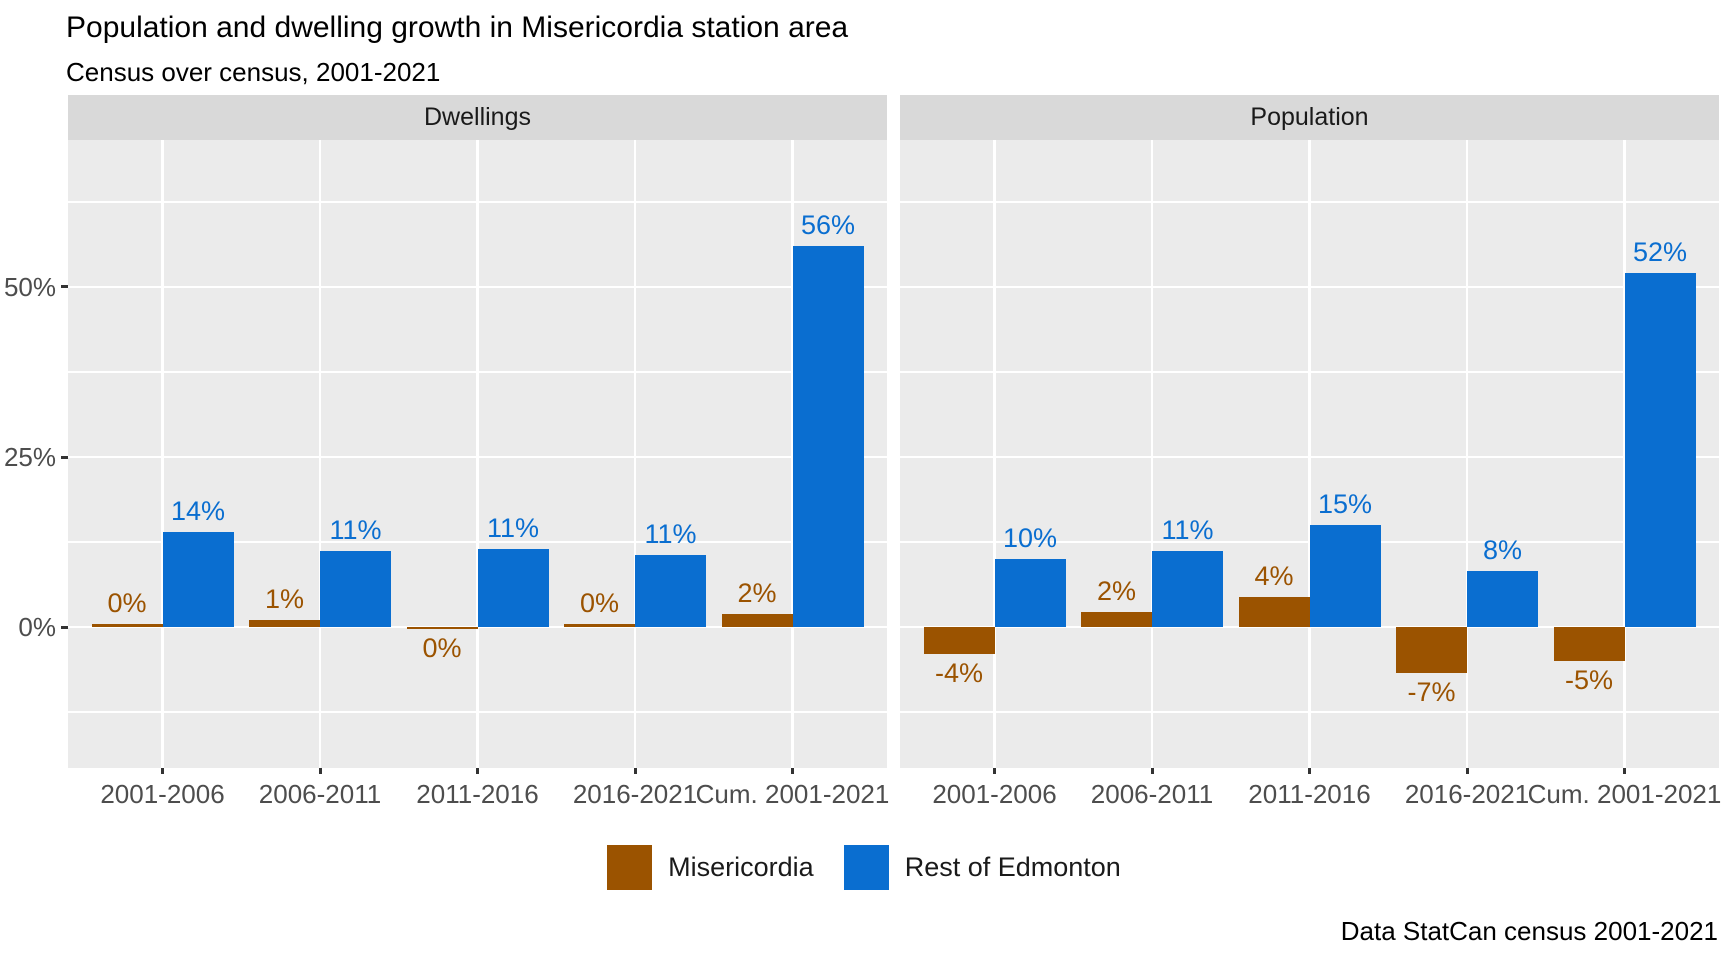  What do you see at coordinates (1502, 549) in the screenshot?
I see `bar-value-label: 8%` at bounding box center [1502, 549].